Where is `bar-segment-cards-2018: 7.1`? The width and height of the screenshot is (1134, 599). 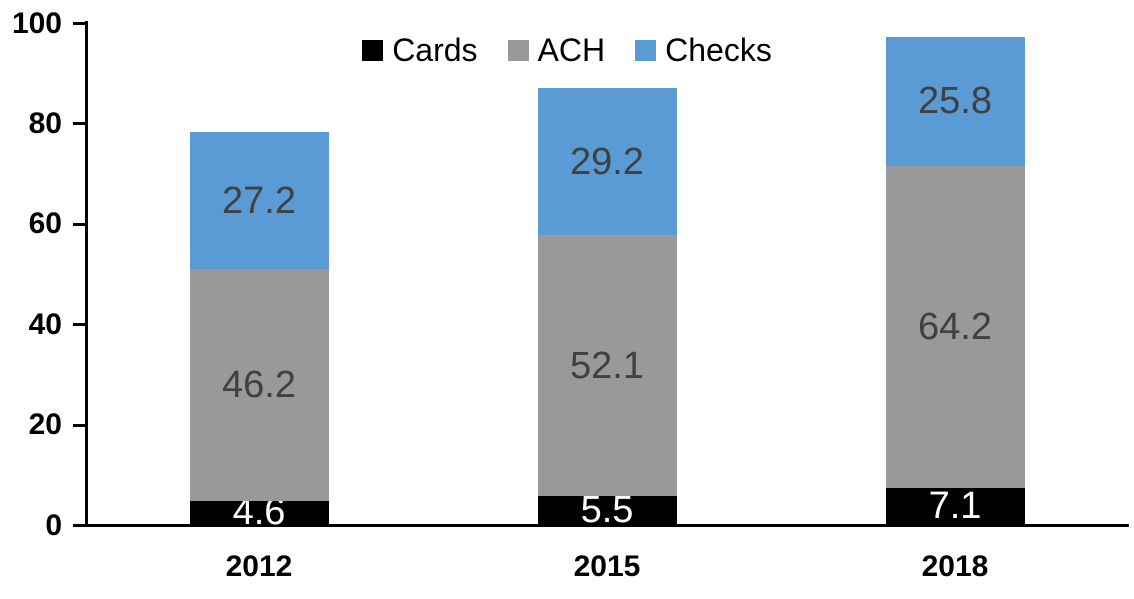 bar-segment-cards-2018: 7.1 is located at coordinates (955, 506).